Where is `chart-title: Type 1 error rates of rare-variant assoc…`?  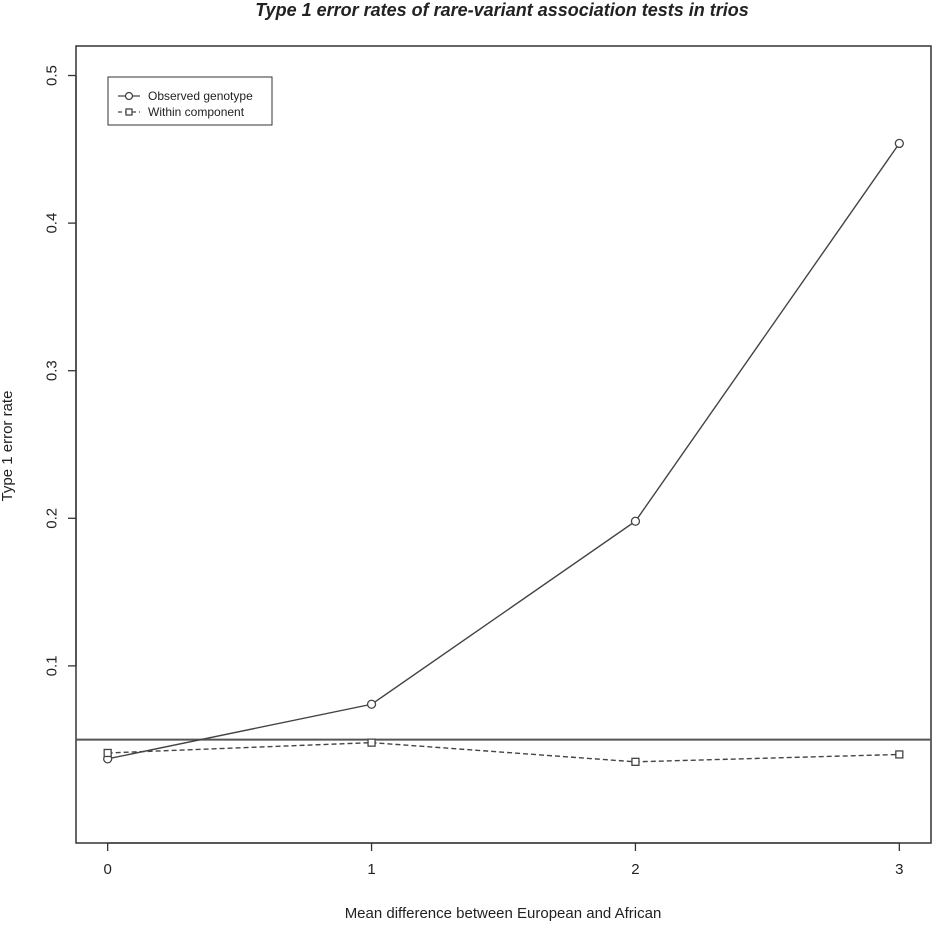
chart-title: Type 1 error rates of rare-variant assoc… is located at coordinates (502, 10).